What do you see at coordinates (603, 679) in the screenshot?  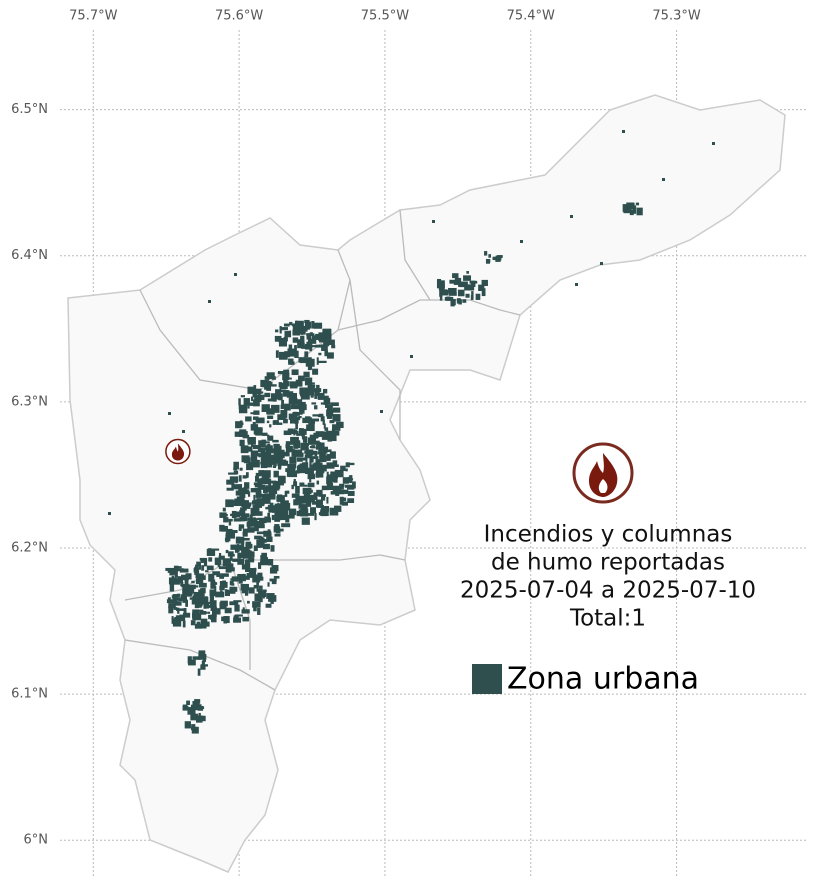 I see `legend-label: Zona urbana` at bounding box center [603, 679].